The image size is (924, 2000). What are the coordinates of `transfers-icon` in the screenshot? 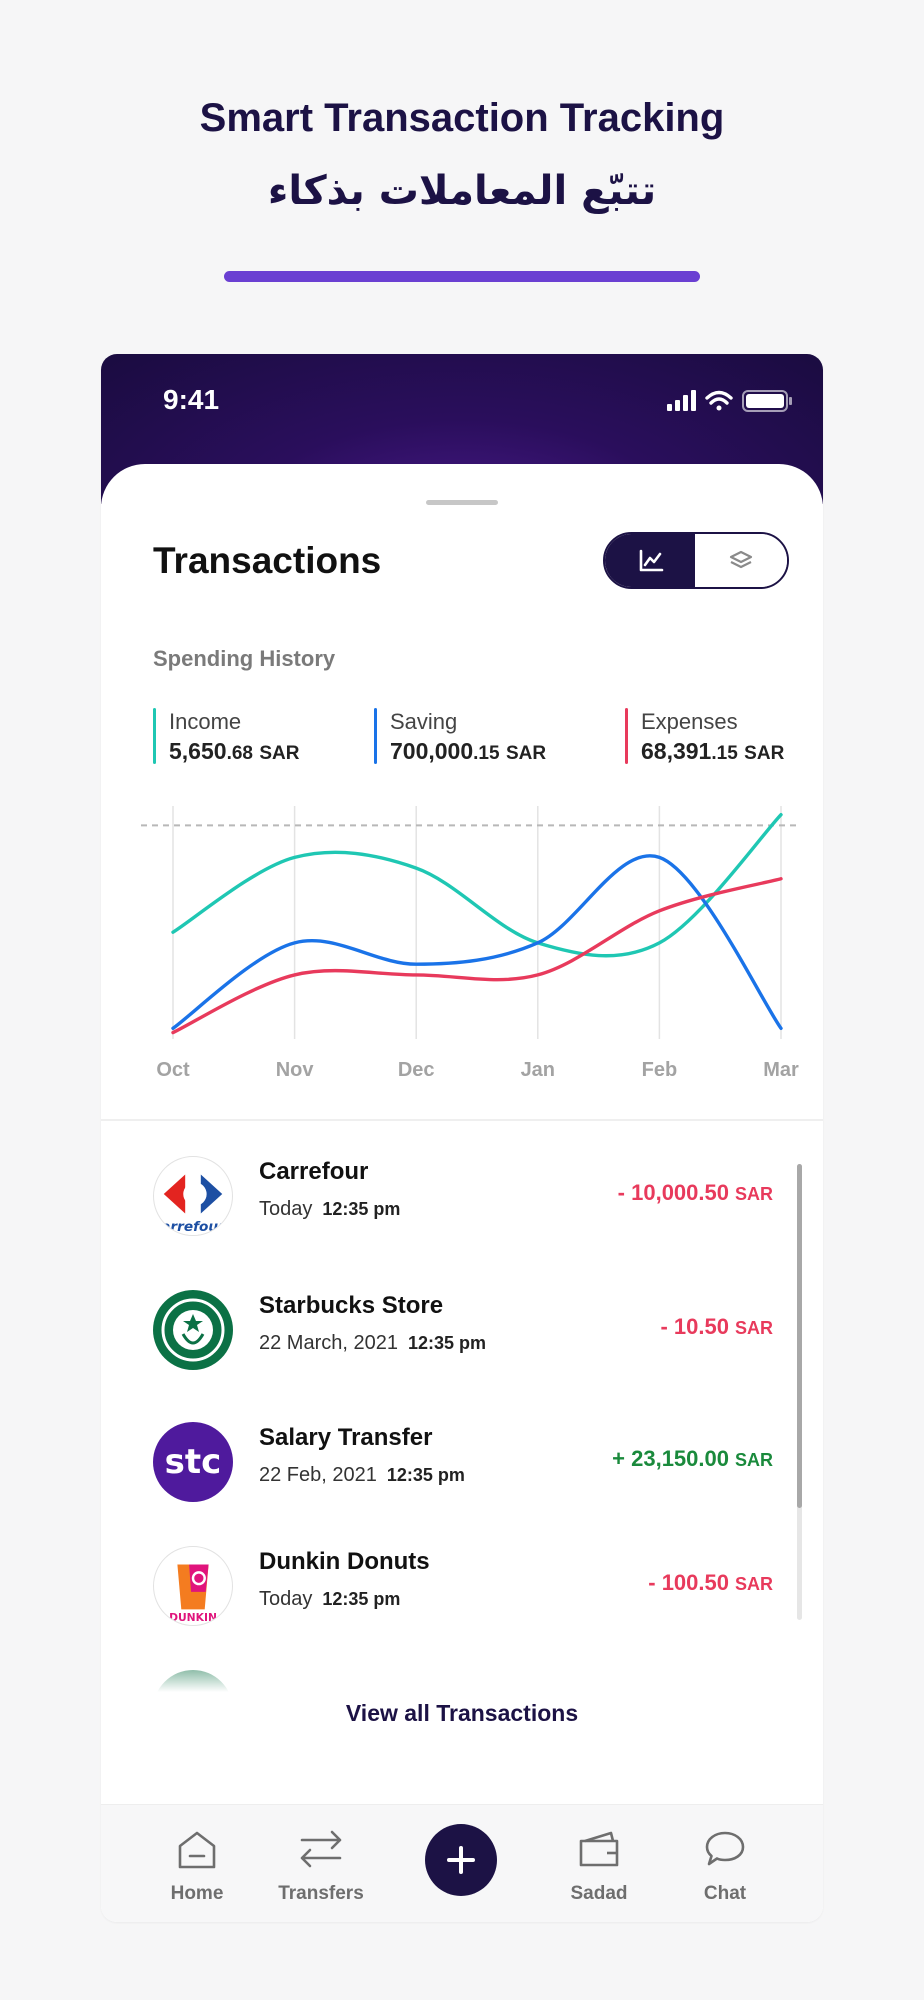 It's located at (321, 1849).